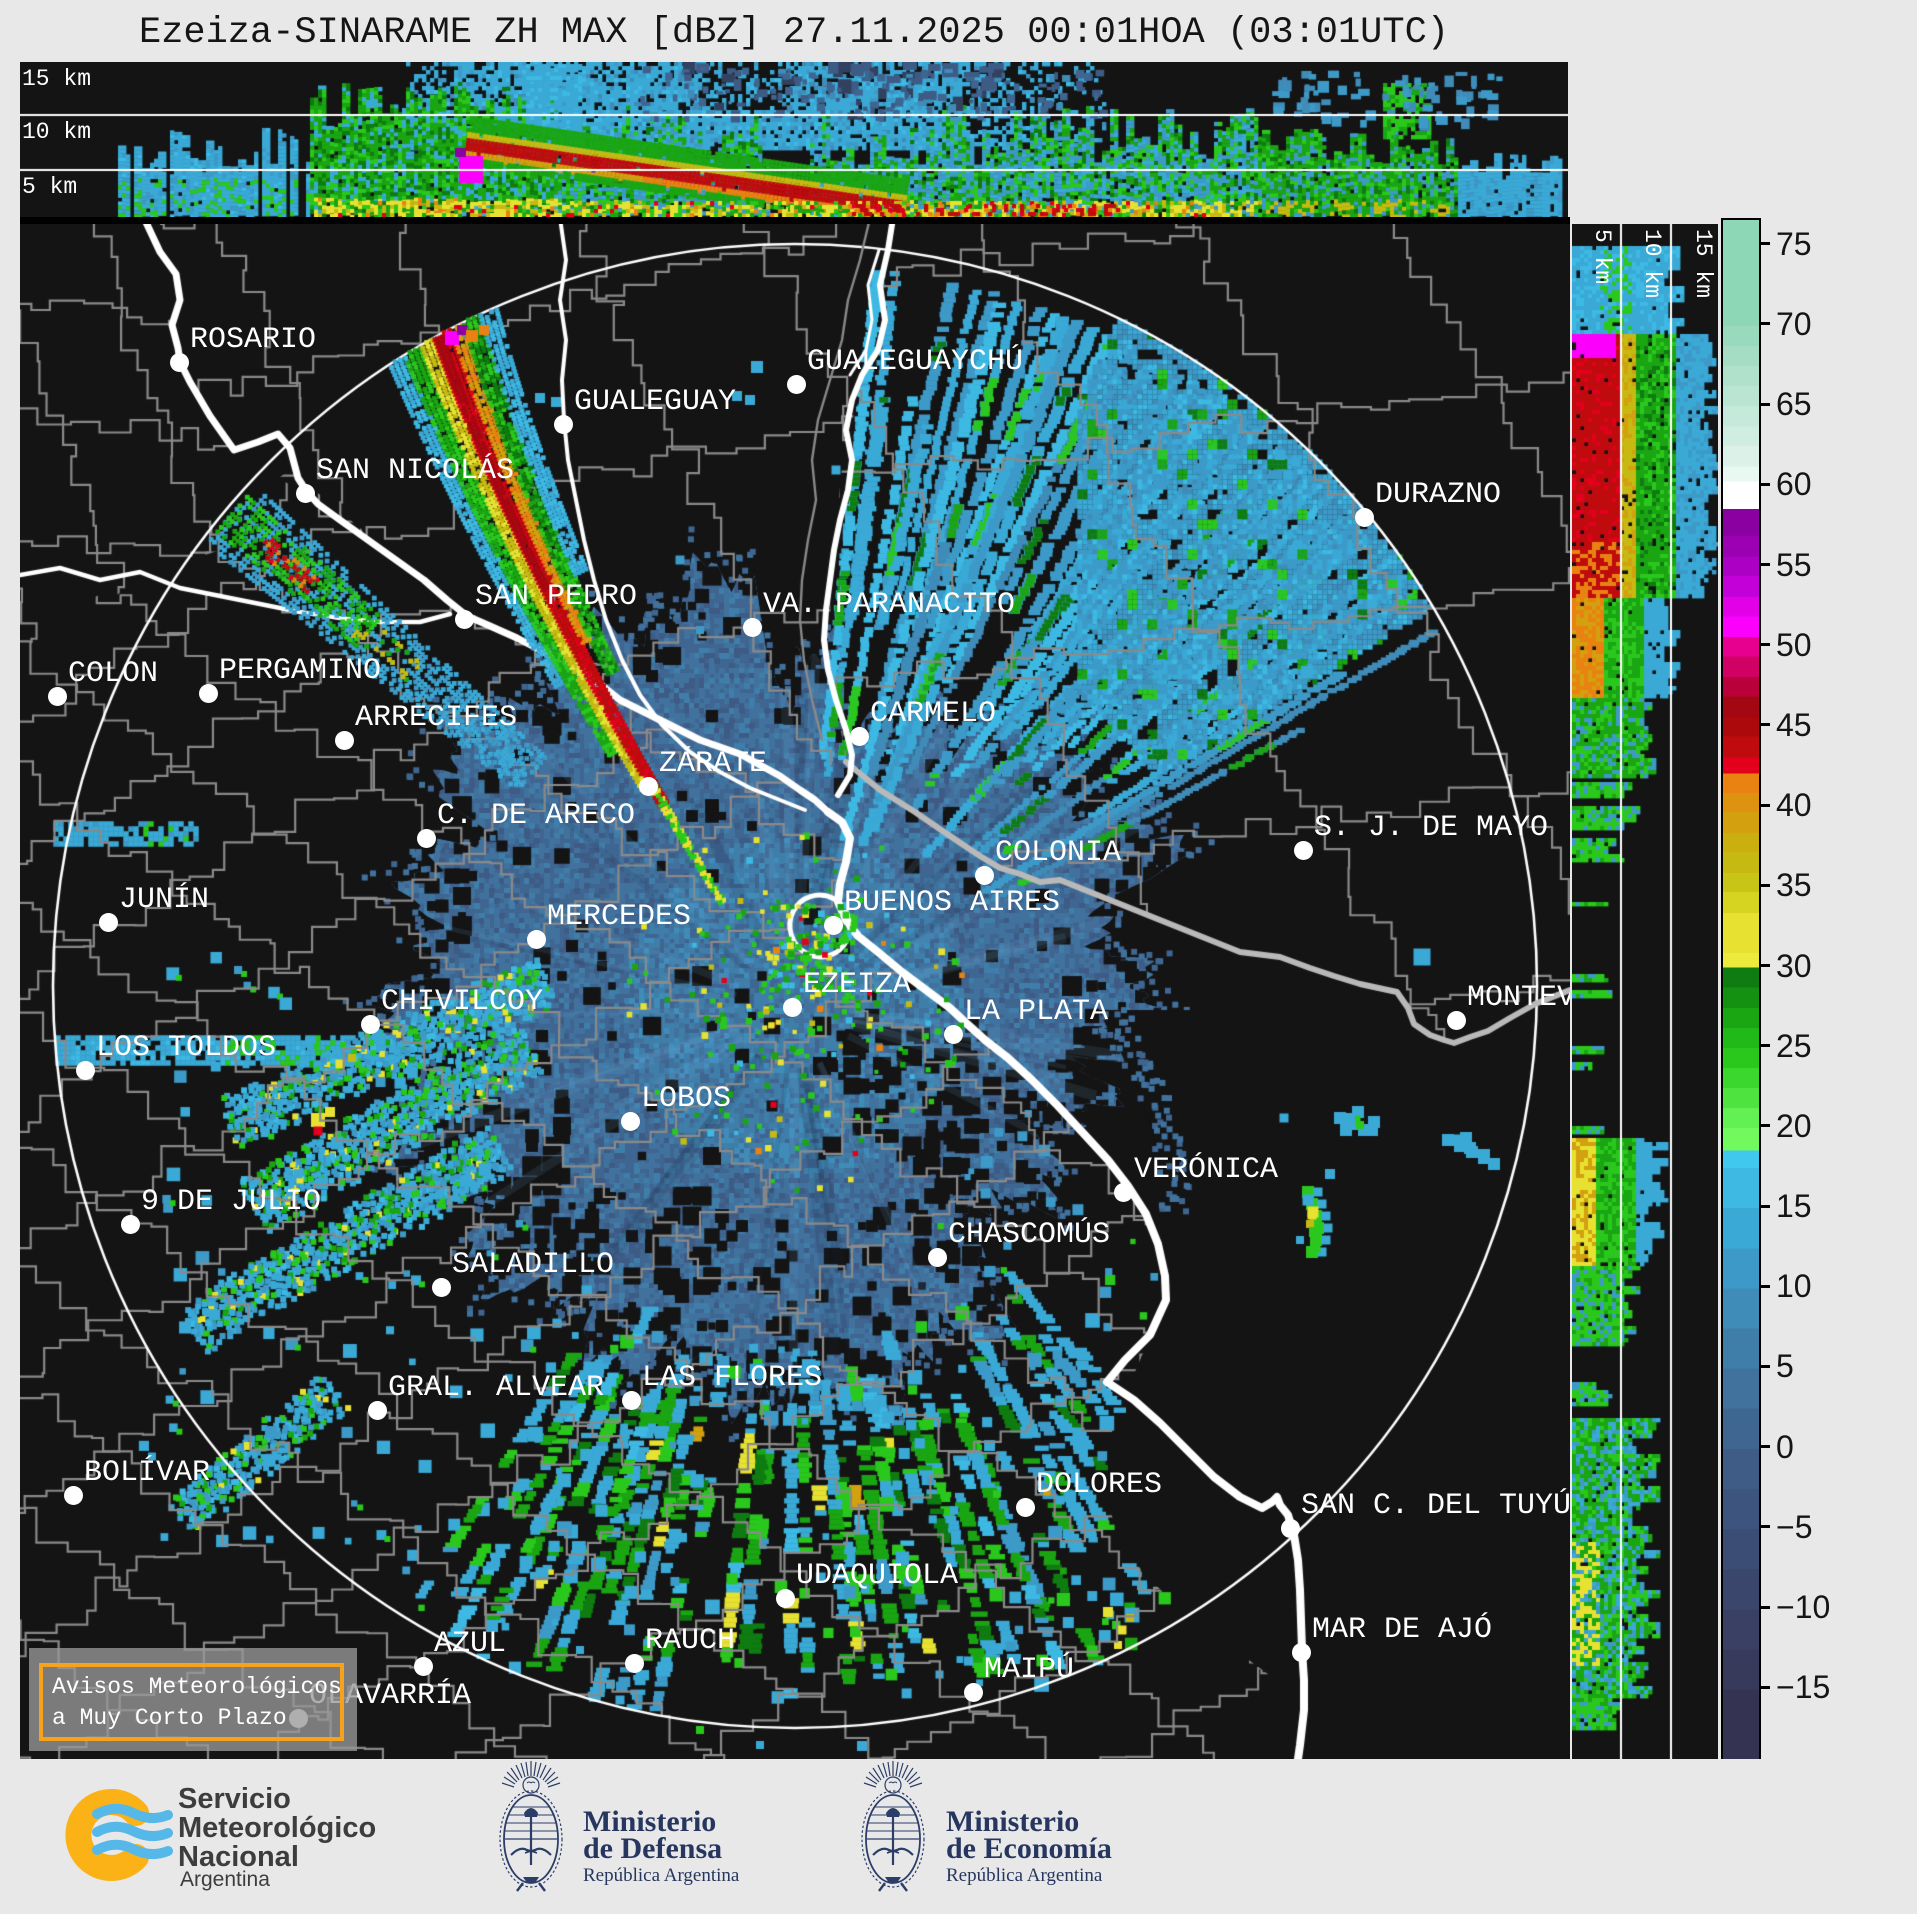 The image size is (1917, 1914). I want to click on svg-text: Meteorológico, so click(277, 1828).